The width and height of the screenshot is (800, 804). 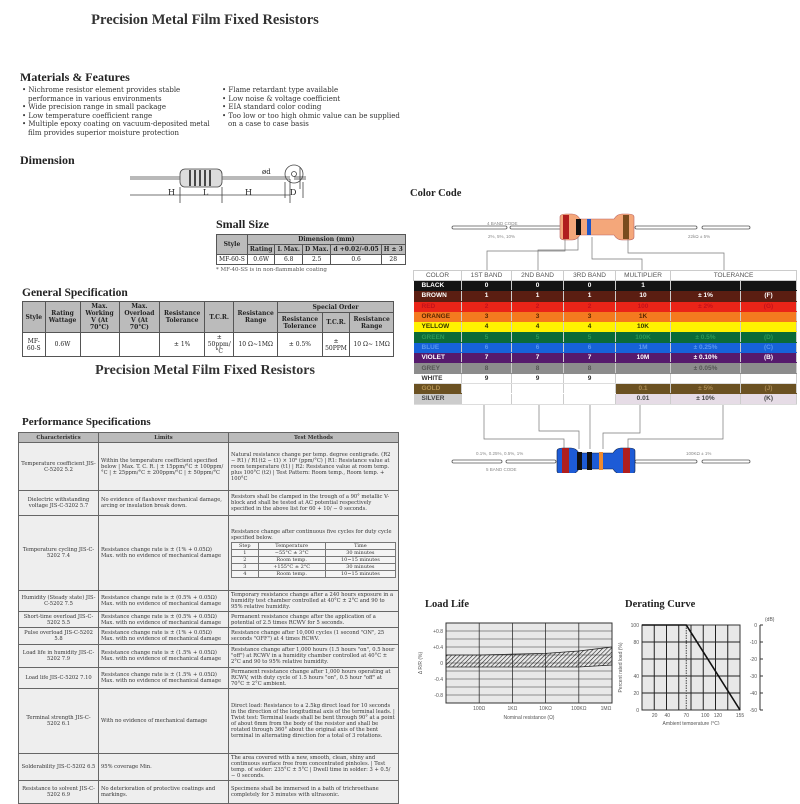 I want to click on y-tick-label: -0.8, so click(x=438, y=696).